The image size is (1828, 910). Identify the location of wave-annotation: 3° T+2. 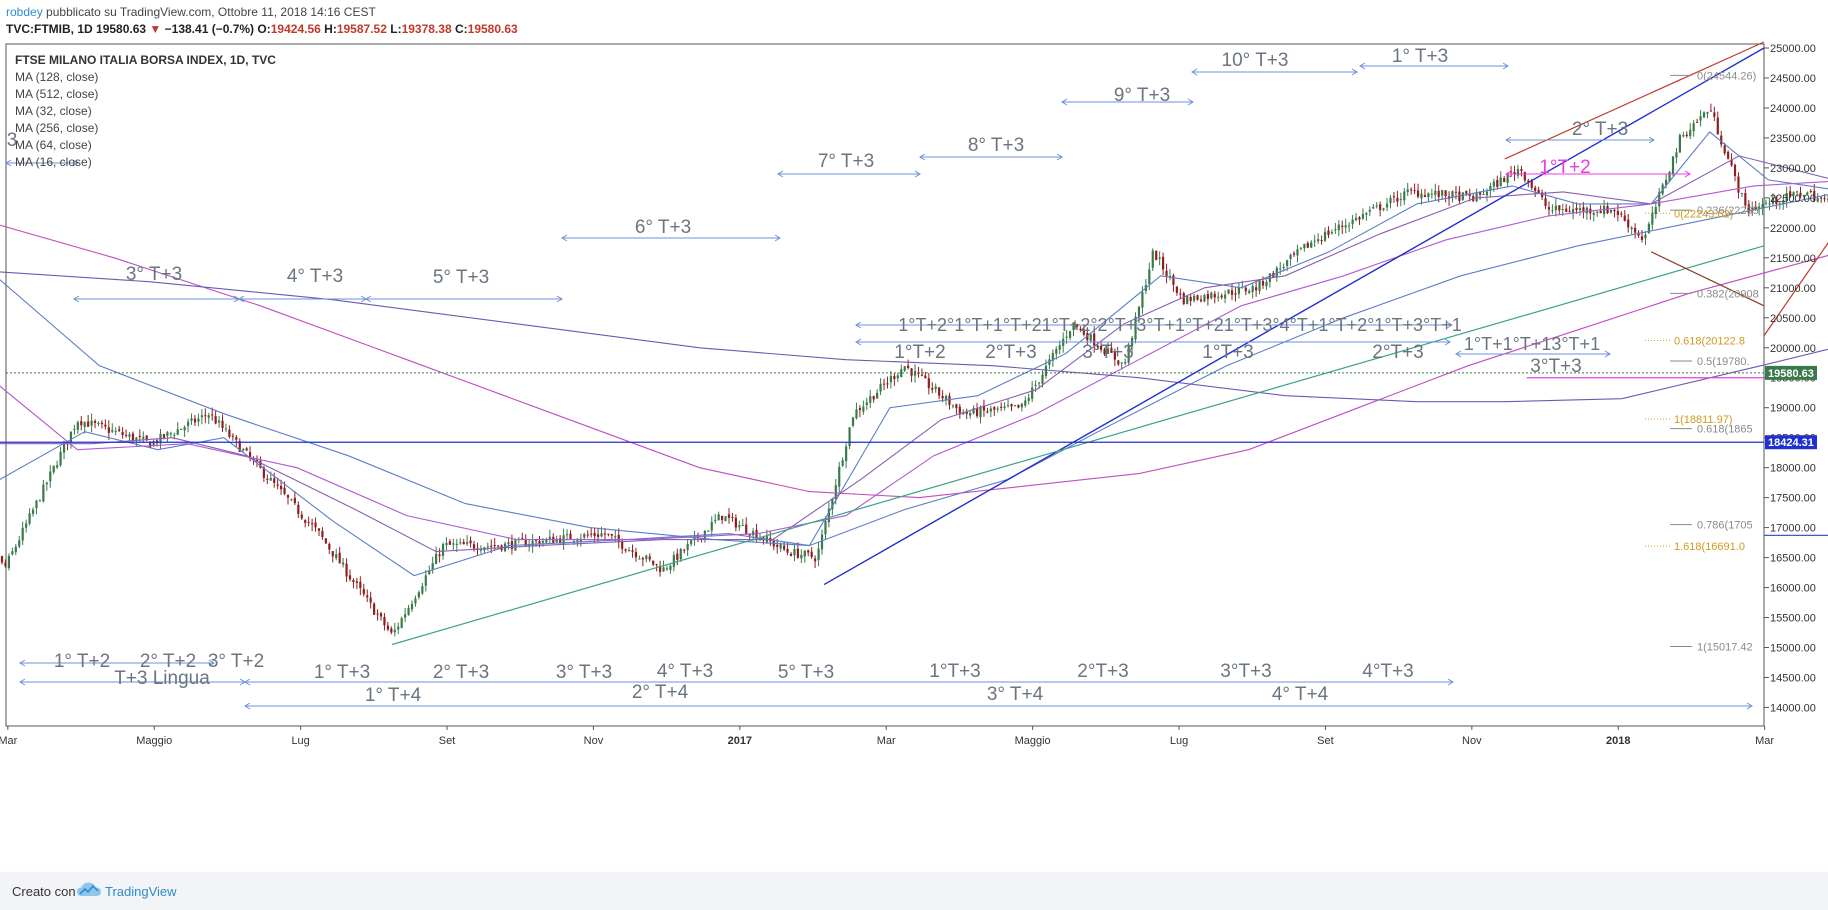
(236, 661).